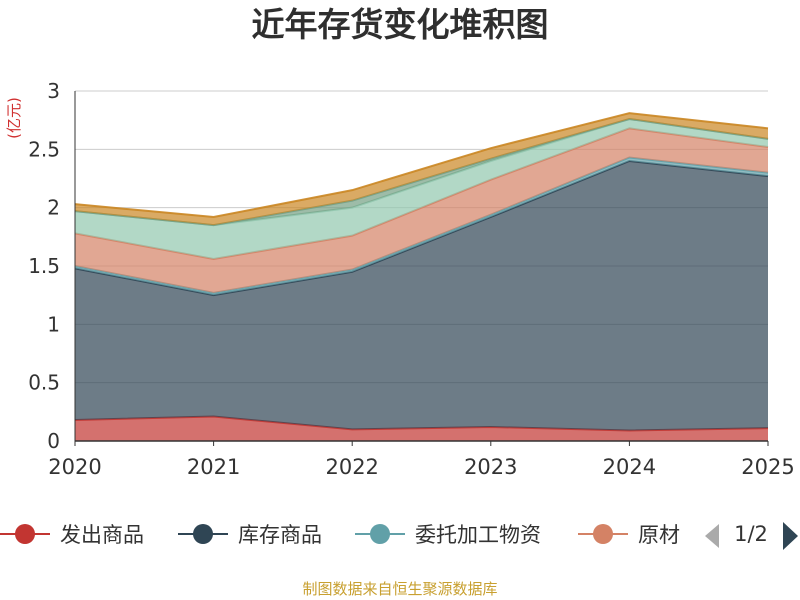 This screenshot has height=600, width=800. I want to click on x-tick-label: 2022, so click(351, 467).